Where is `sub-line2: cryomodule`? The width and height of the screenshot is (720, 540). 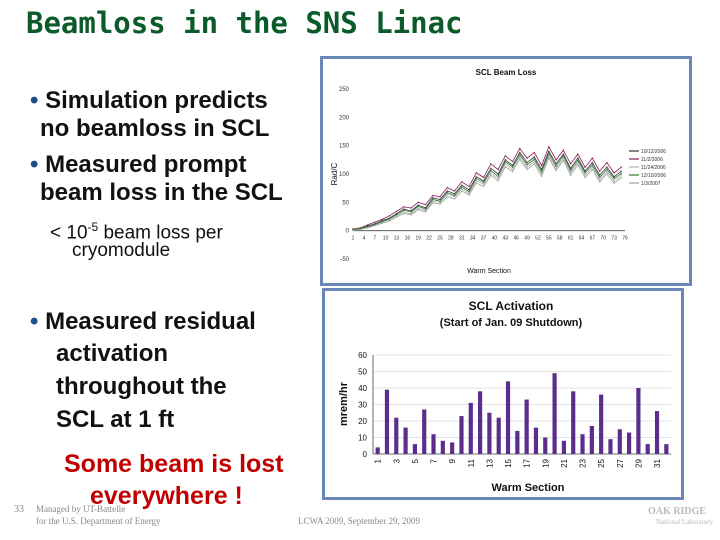
sub-line2: cryomodule is located at coordinates (121, 250).